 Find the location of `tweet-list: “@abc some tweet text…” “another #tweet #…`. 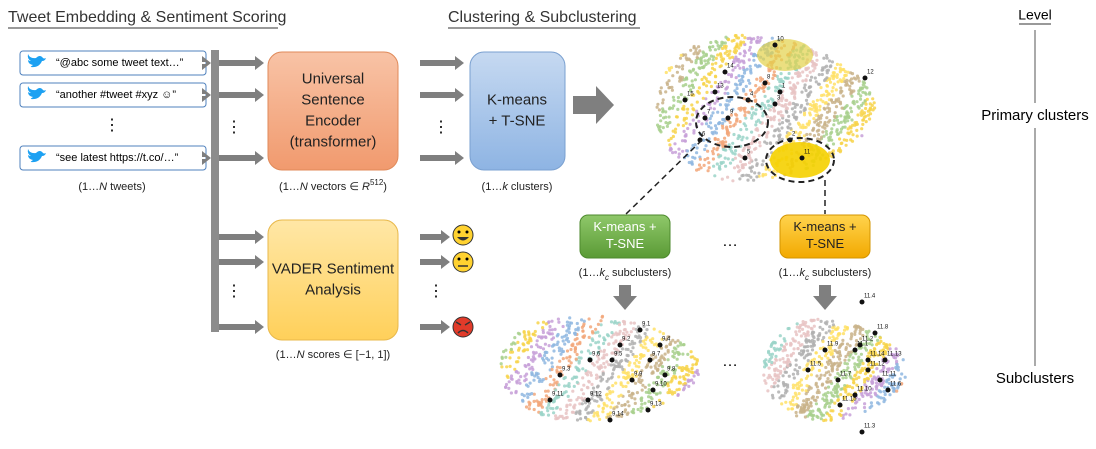

tweet-list: “@abc some tweet text…” “another #tweet #… is located at coordinates (113, 110).